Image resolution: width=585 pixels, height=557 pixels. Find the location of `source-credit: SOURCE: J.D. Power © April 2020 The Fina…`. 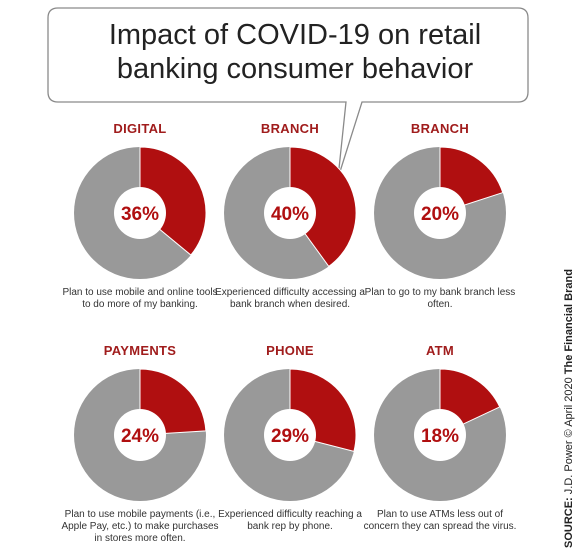

source-credit: SOURCE: J.D. Power © April 2020 The Fina… is located at coordinates (569, 408).